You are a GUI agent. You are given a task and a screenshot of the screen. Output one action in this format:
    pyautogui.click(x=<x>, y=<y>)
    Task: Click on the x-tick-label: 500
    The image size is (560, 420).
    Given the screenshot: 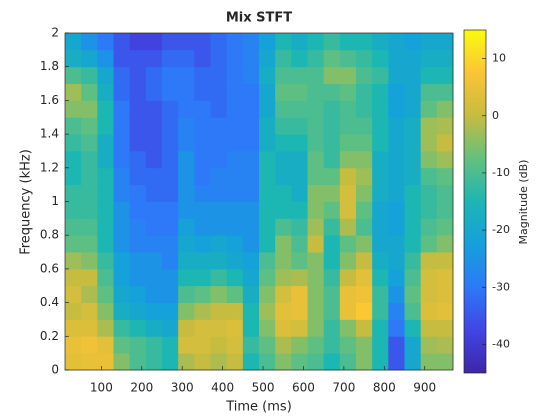 What is the action you would take?
    pyautogui.click(x=263, y=388)
    